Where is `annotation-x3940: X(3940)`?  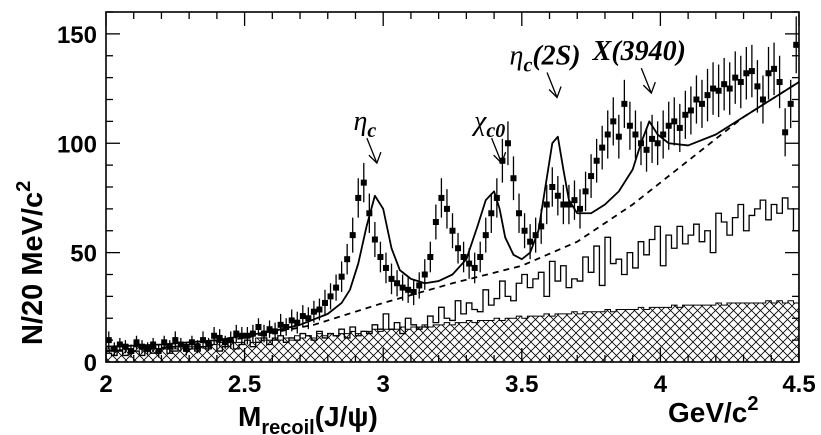 annotation-x3940: X(3940) is located at coordinates (639, 65).